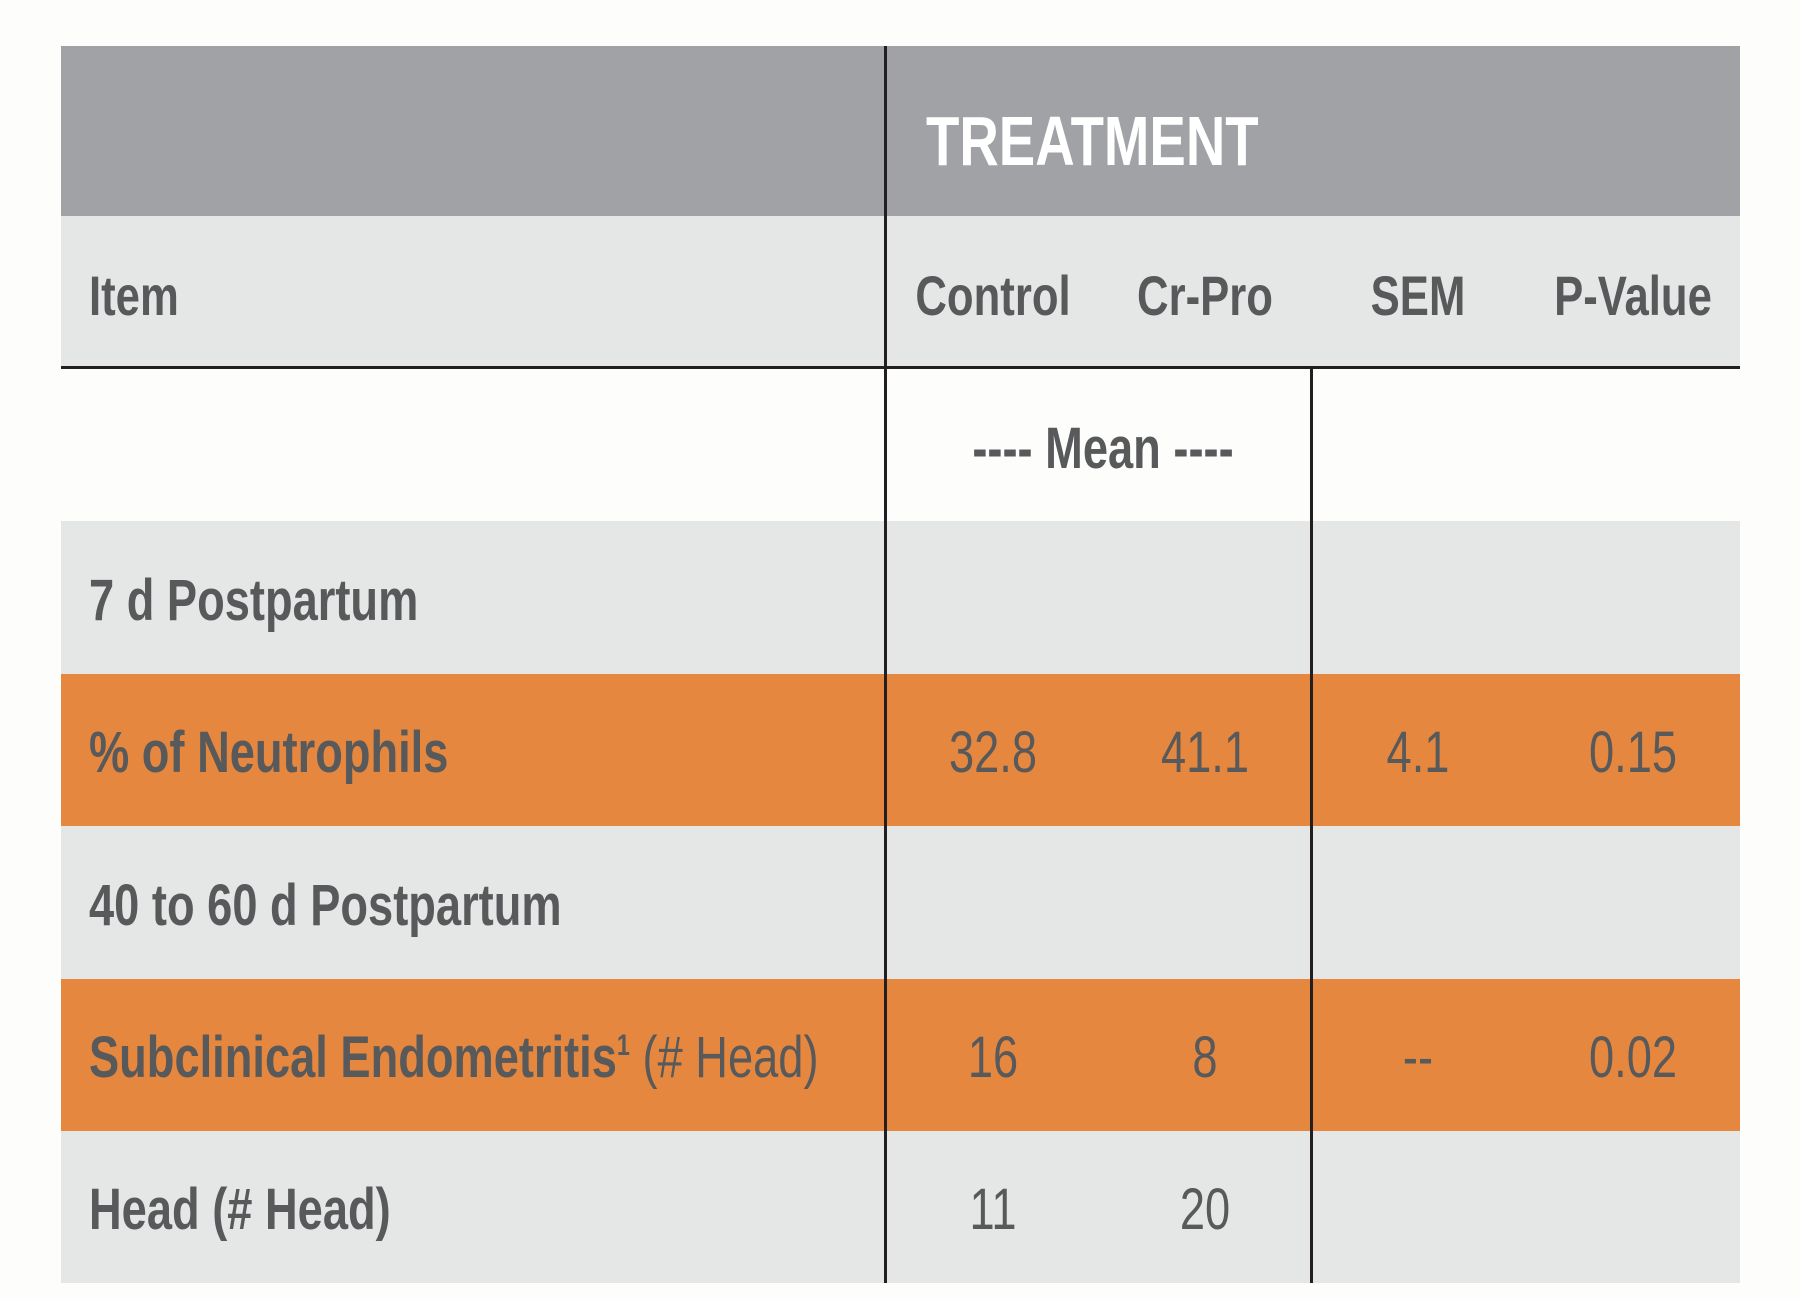 Image resolution: width=1800 pixels, height=1300 pixels. I want to click on row-label: 40 to 60 d Postpartum, so click(325, 905).